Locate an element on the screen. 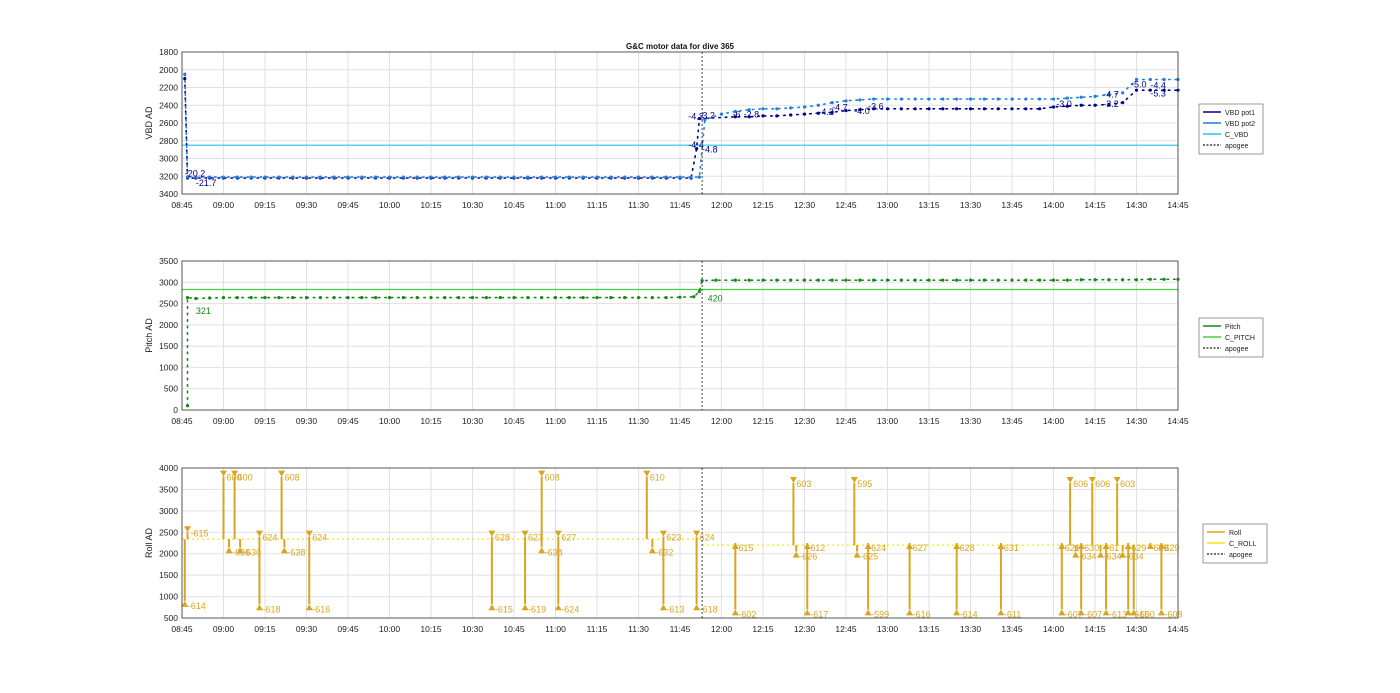  roll-event-label: 628 is located at coordinates (502, 538).